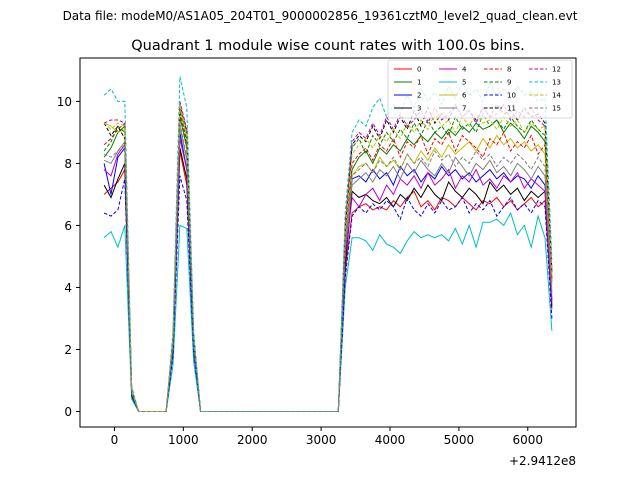 The image size is (640, 480). Describe the element at coordinates (419, 96) in the screenshot. I see `legend-label-2: 2` at that location.